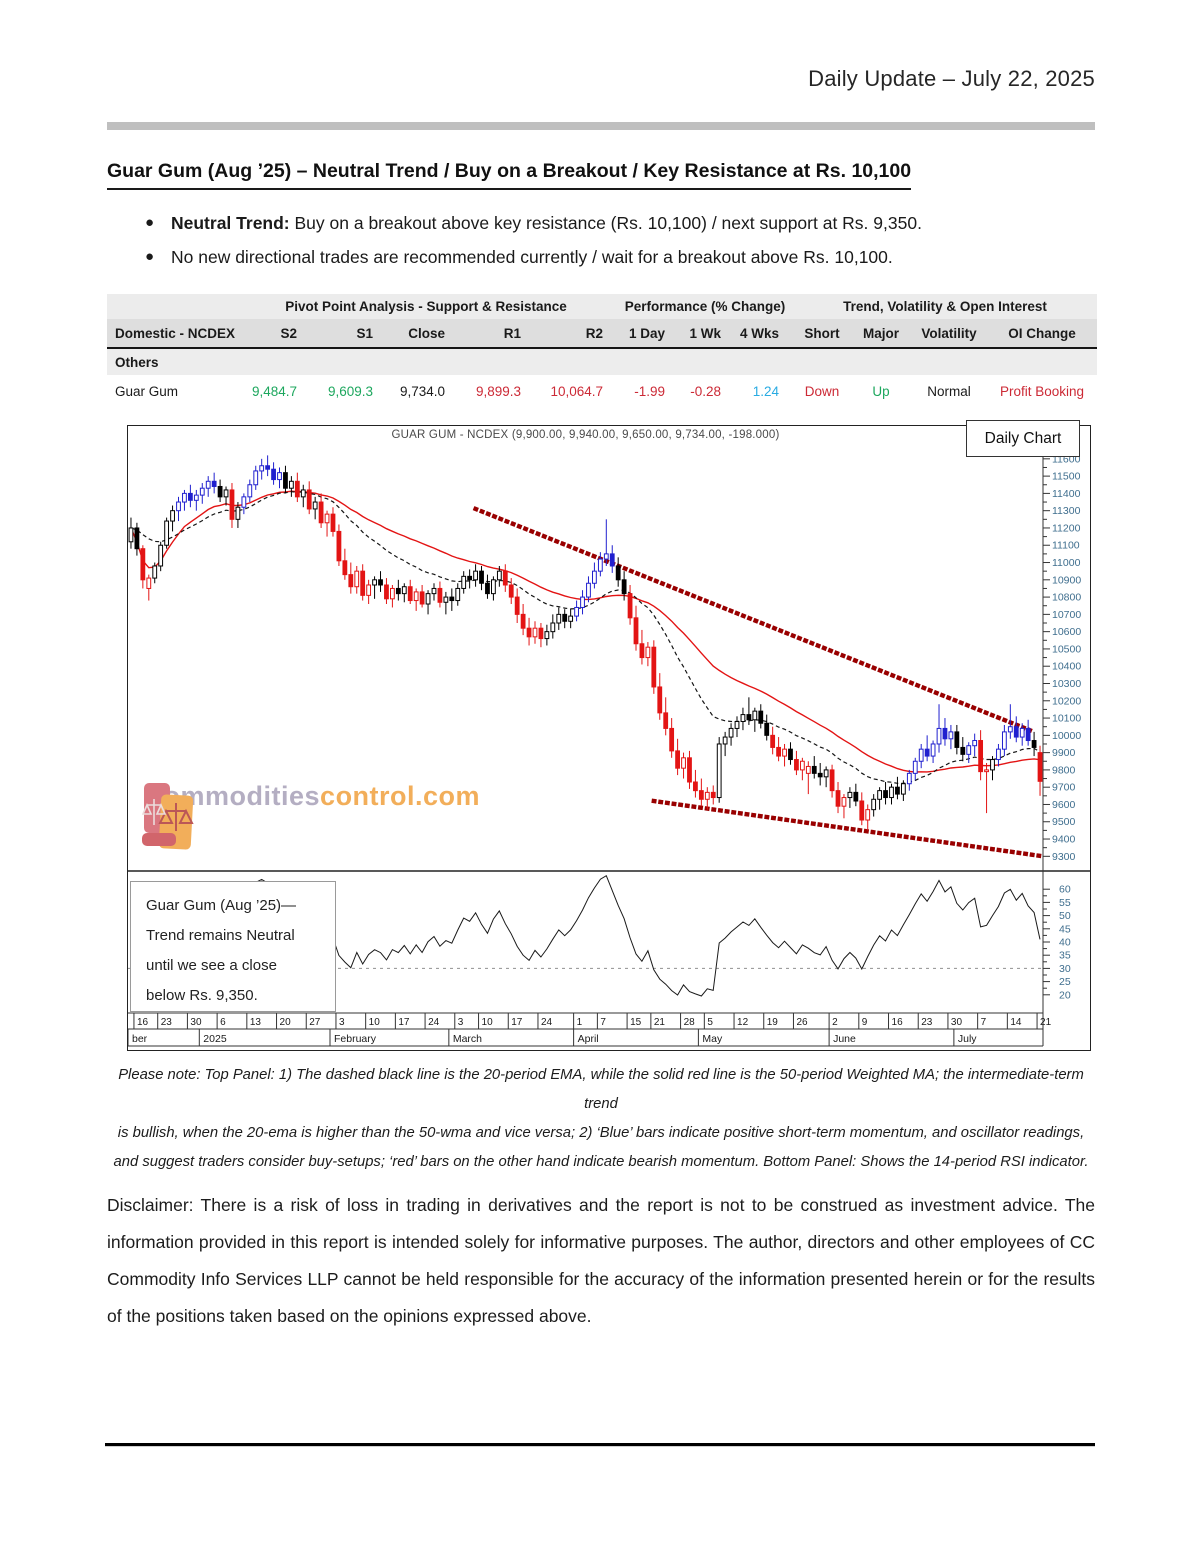 This screenshot has width=1200, height=1553. Describe the element at coordinates (315, 1022) in the screenshot. I see `svg-text: 27` at that location.